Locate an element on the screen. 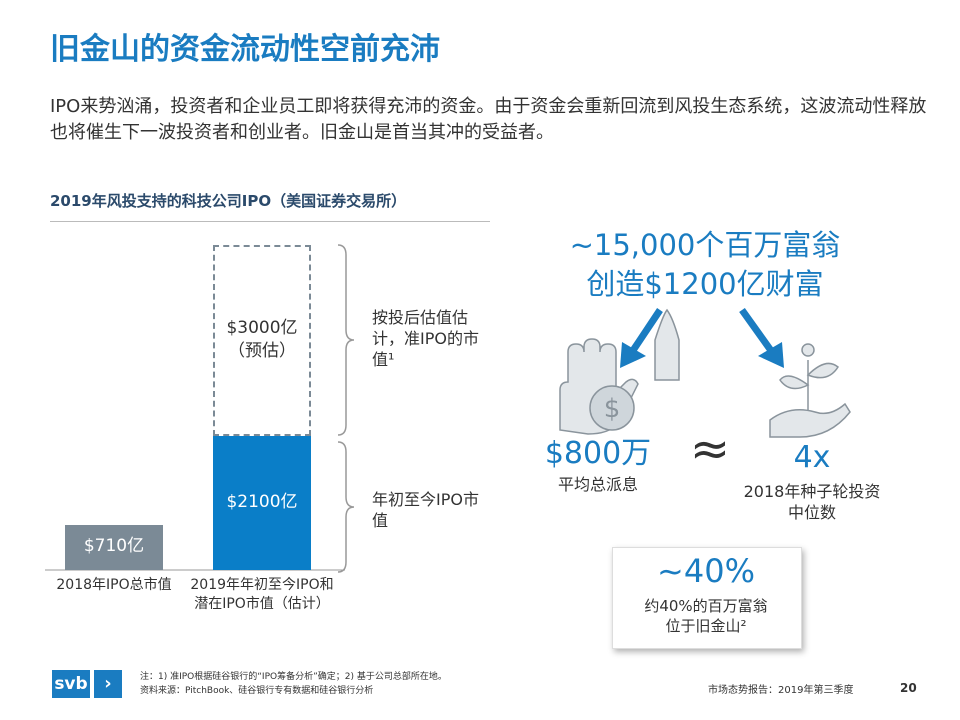  logo: svb is located at coordinates (71, 684).